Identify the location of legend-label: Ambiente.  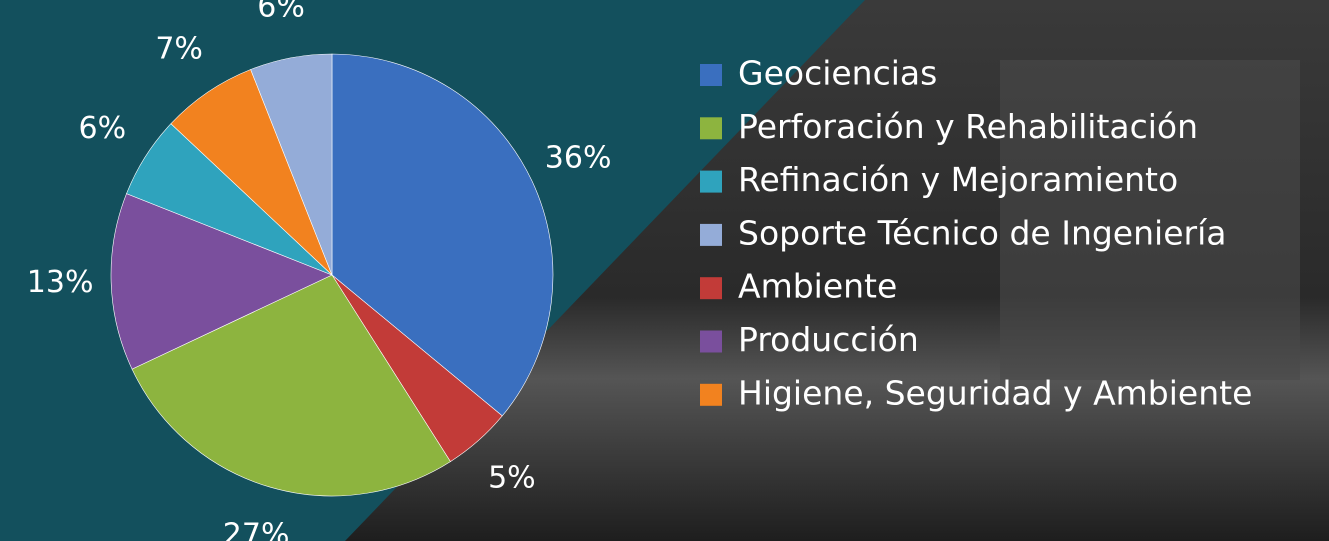
(817, 286).